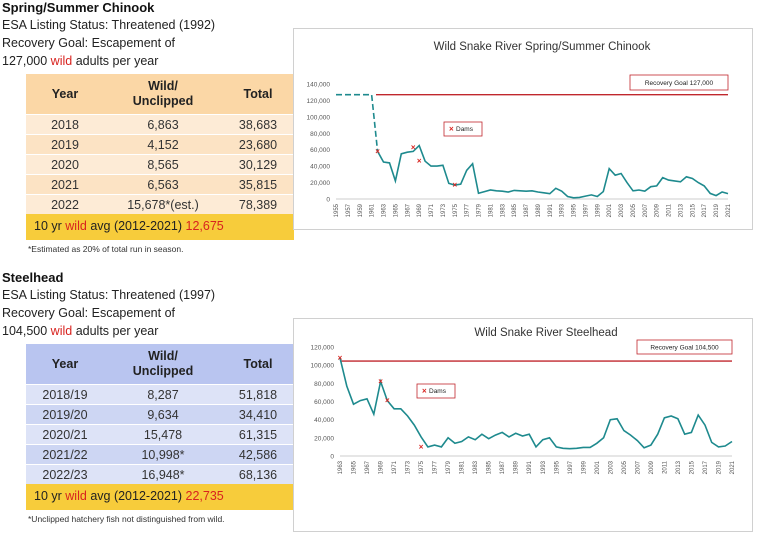 The height and width of the screenshot is (540, 762). I want to click on x-tick-label: 2003, so click(611, 467).